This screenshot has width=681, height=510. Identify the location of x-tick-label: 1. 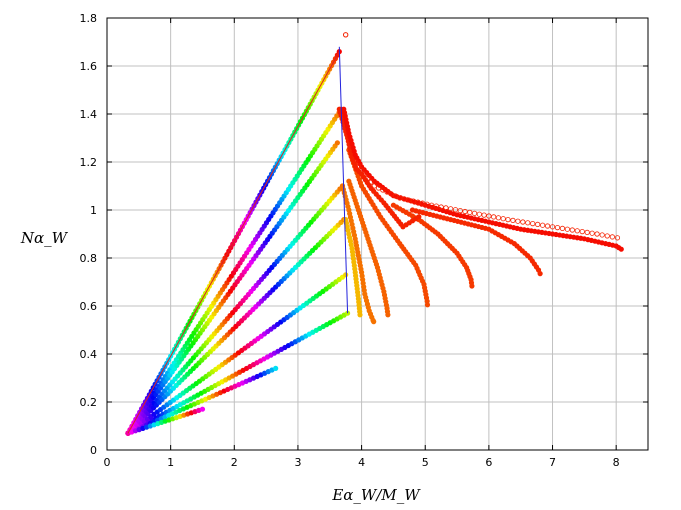
(170, 462).